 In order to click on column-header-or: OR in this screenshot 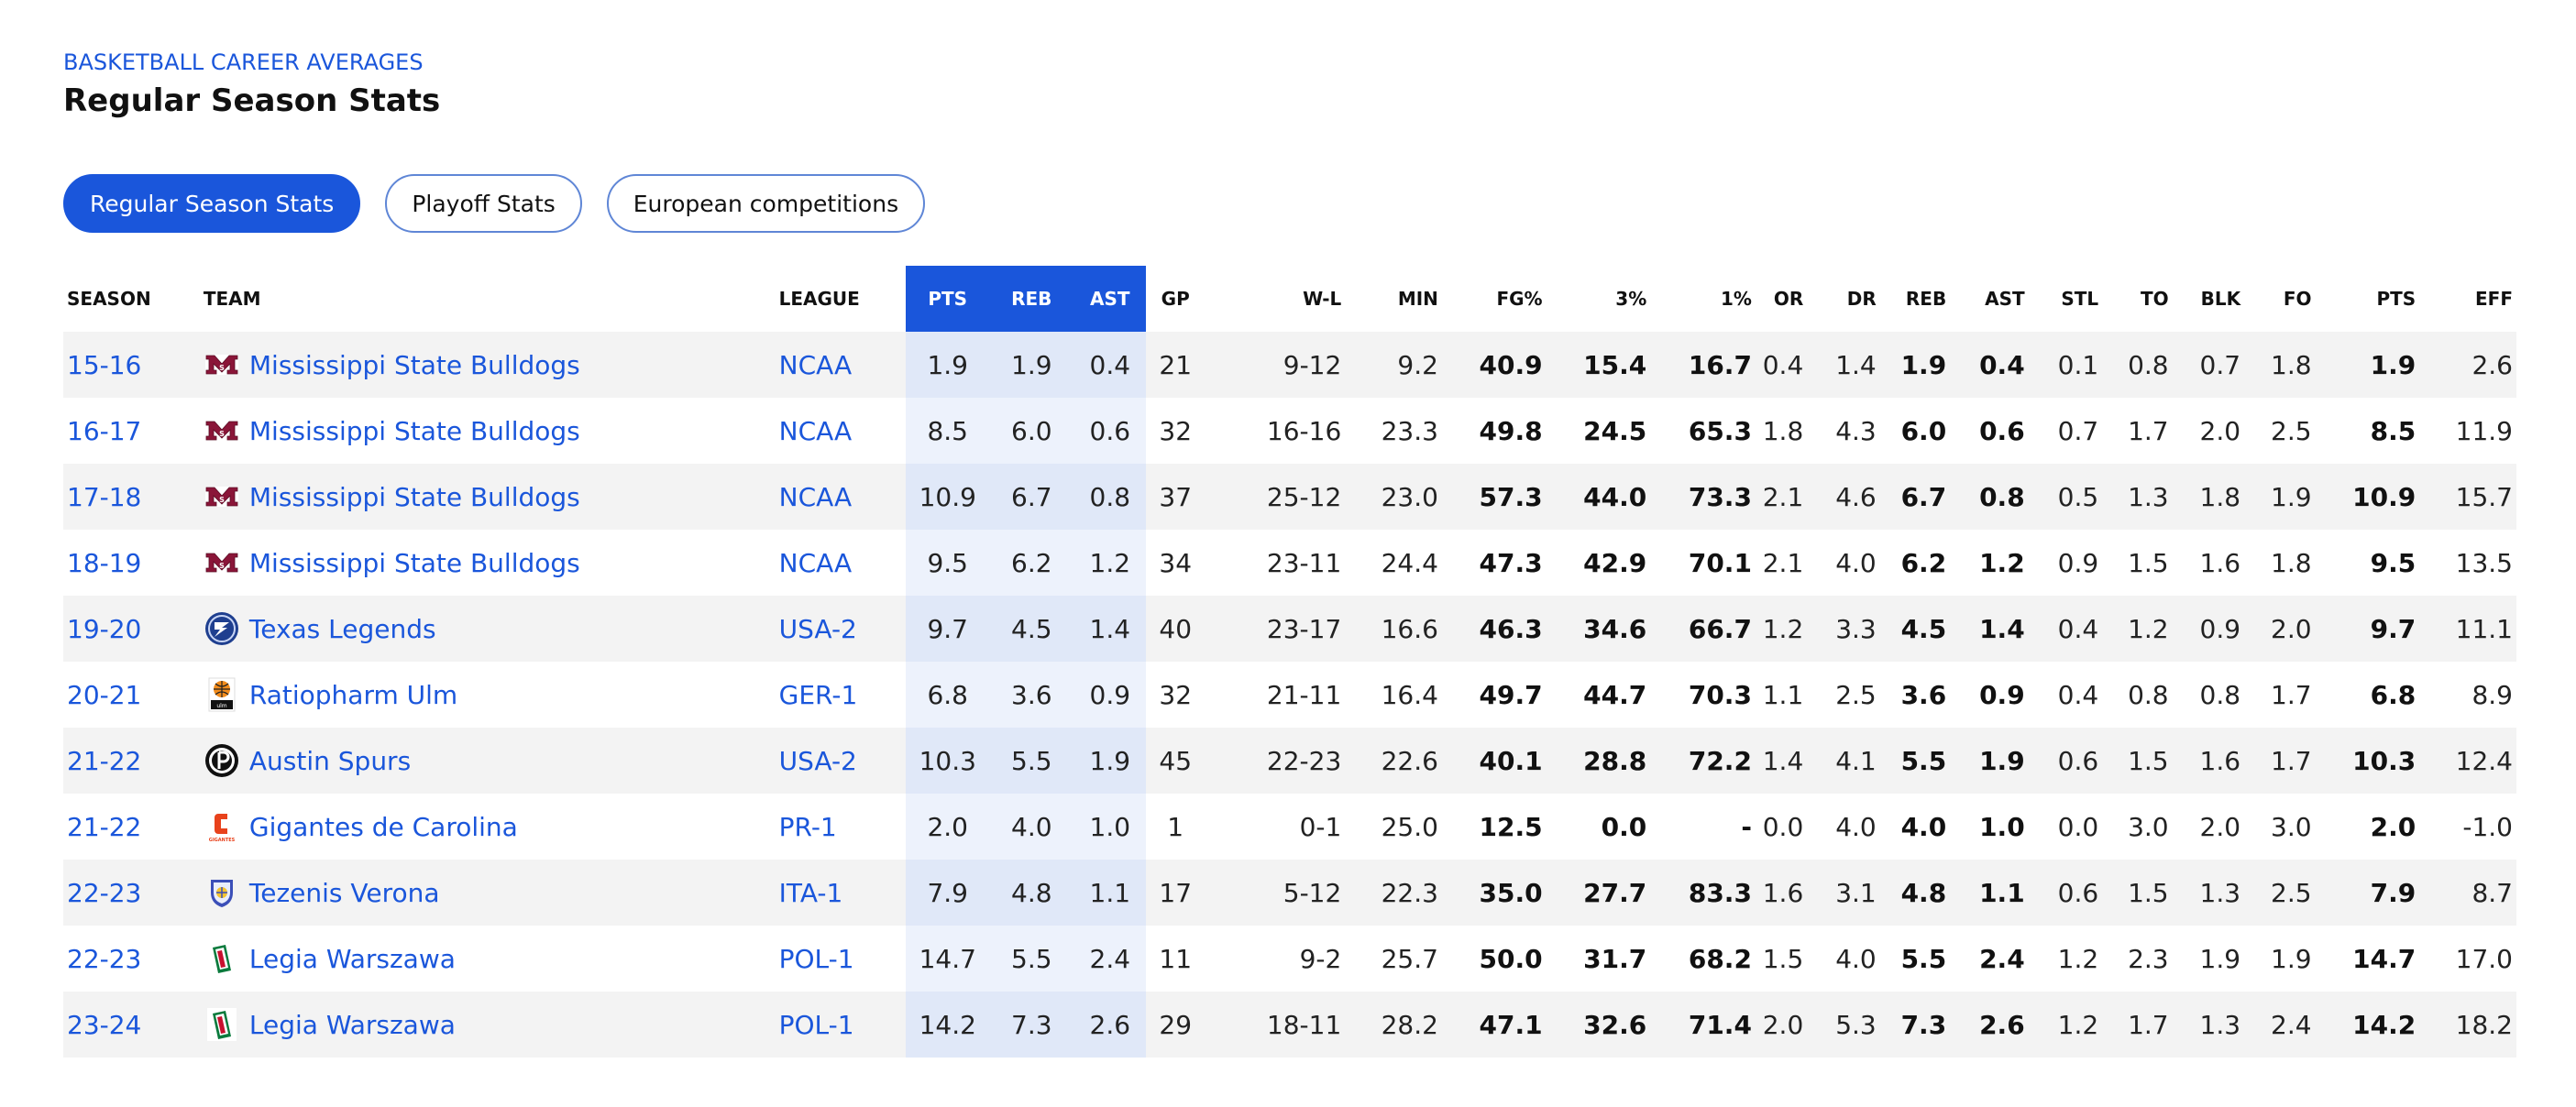, I will do `click(1789, 299)`.